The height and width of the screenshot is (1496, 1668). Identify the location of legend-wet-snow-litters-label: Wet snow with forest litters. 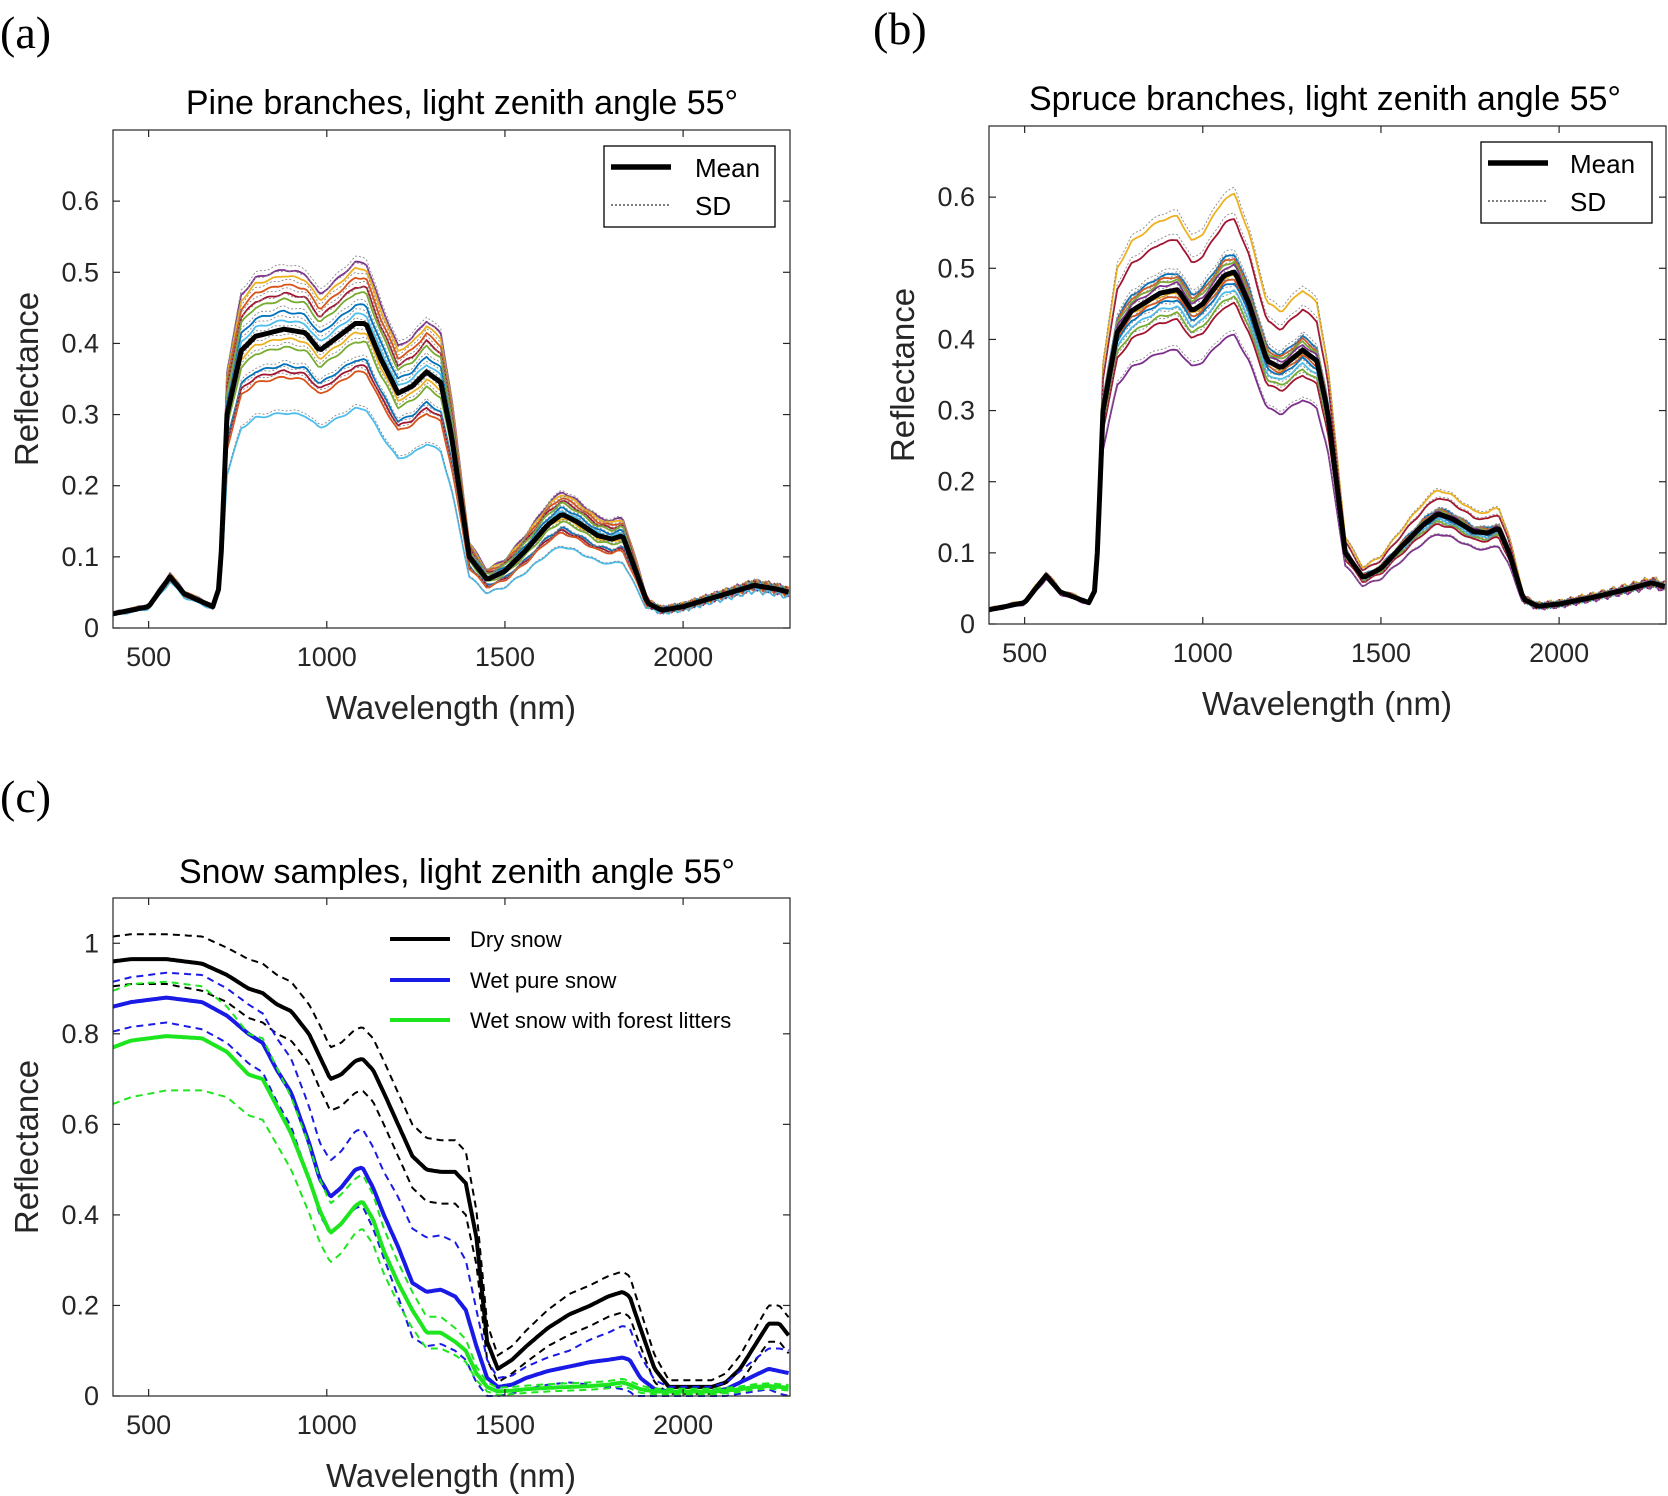
(600, 1020).